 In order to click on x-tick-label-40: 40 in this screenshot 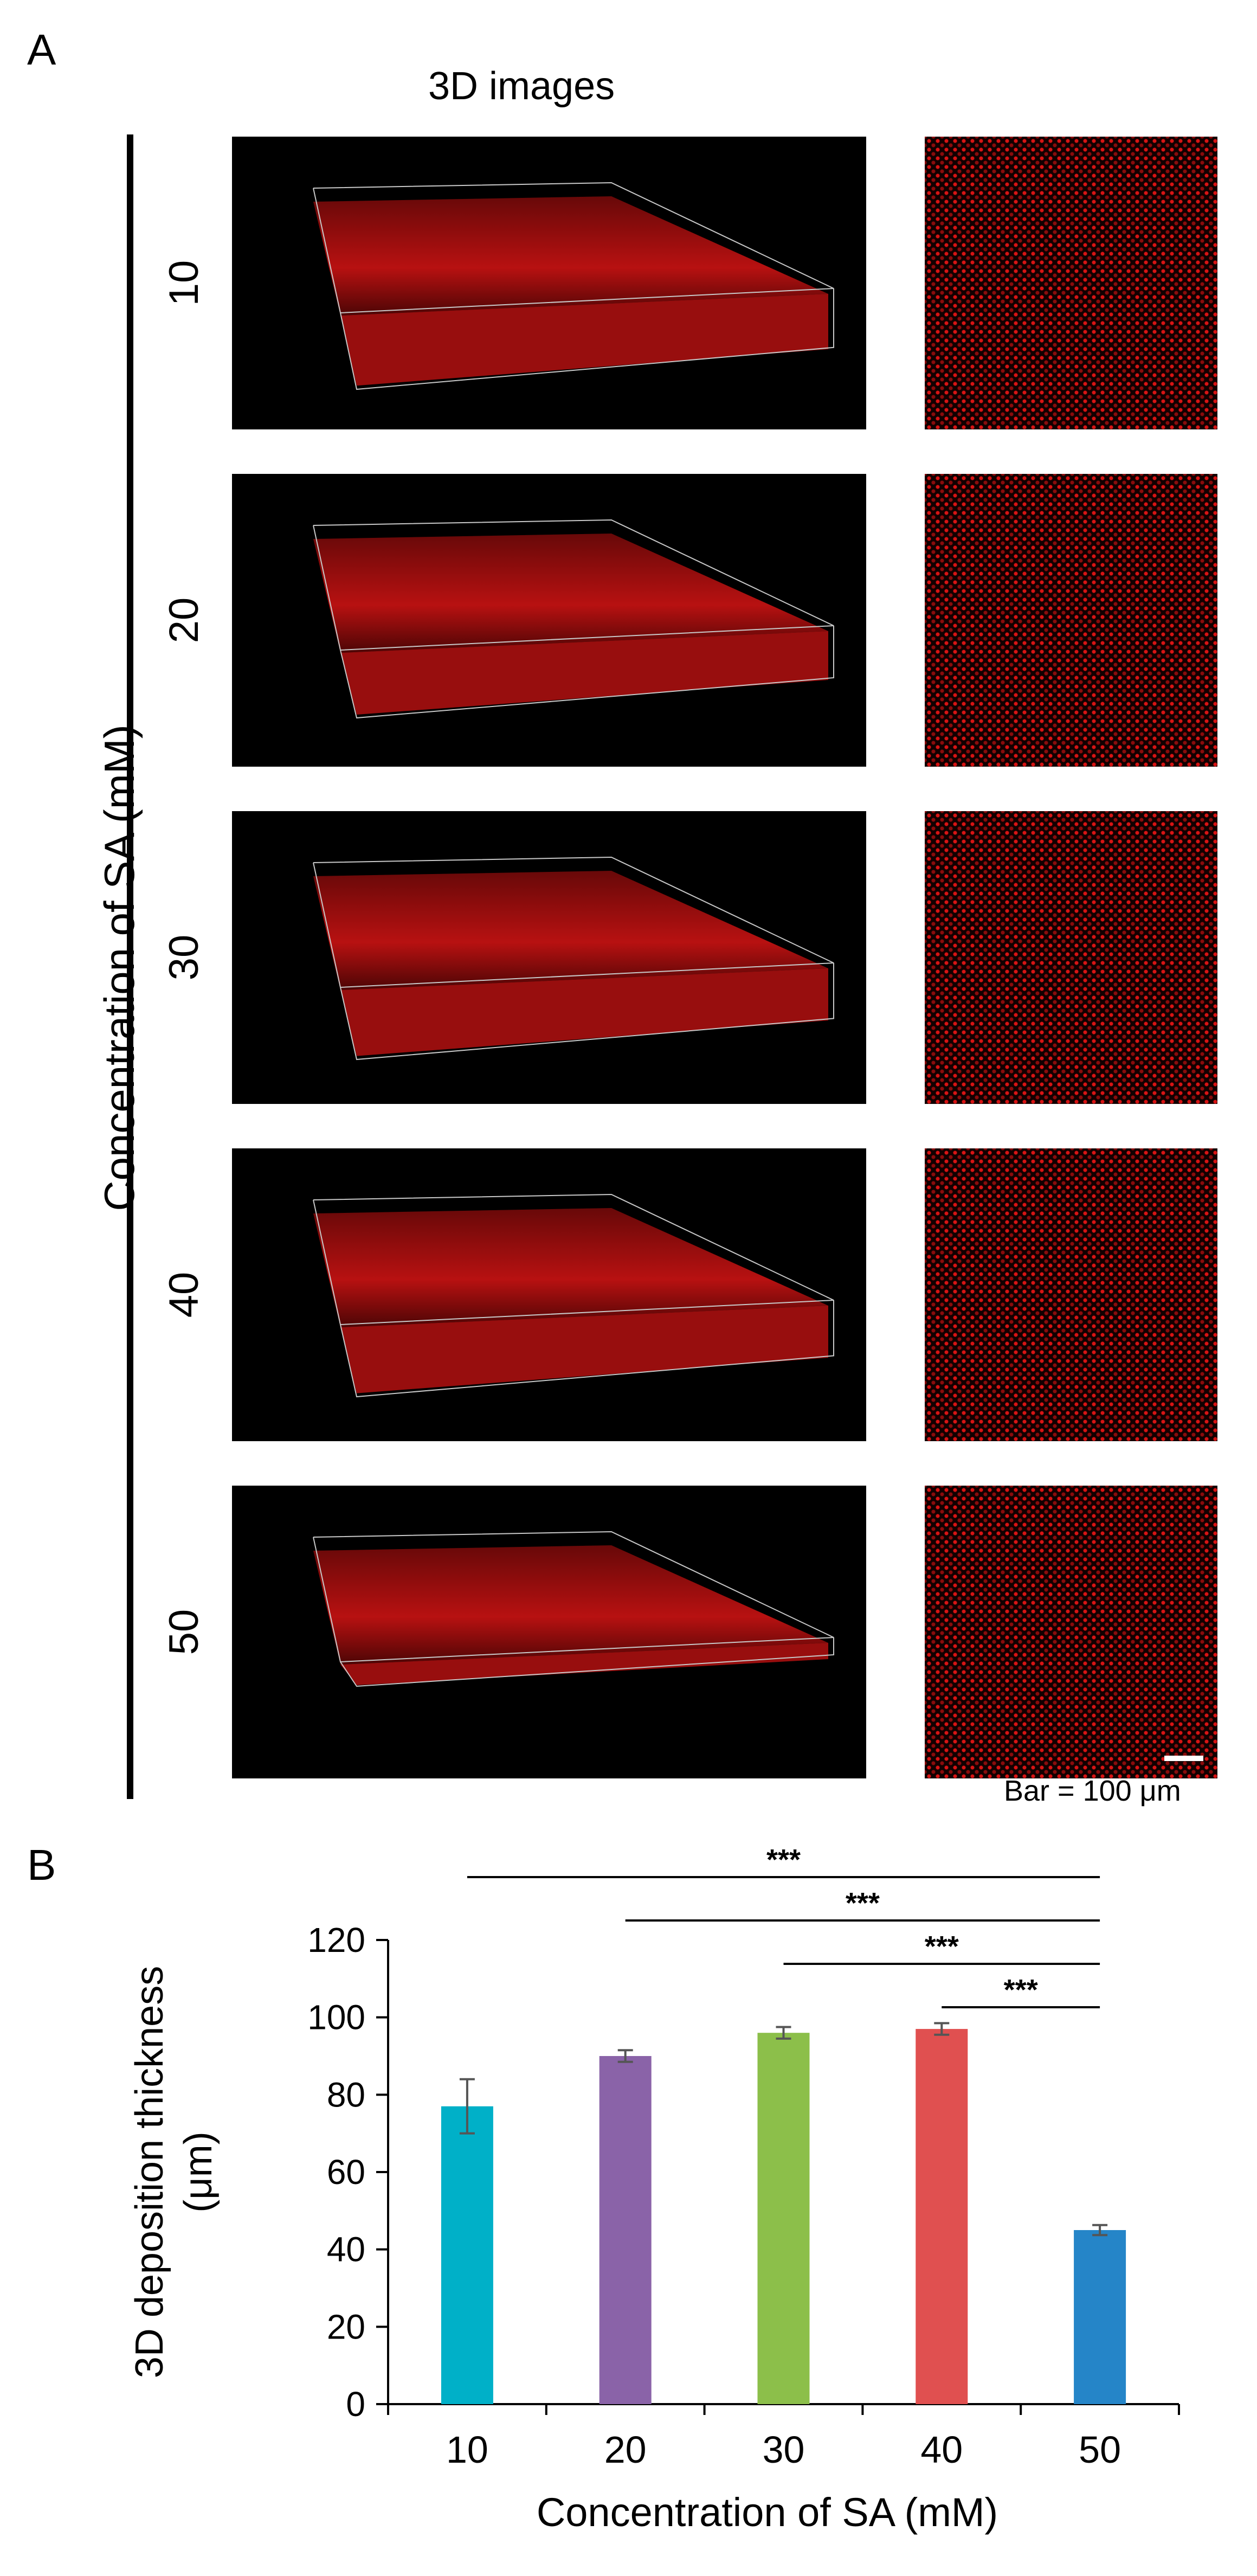, I will do `click(941, 2450)`.